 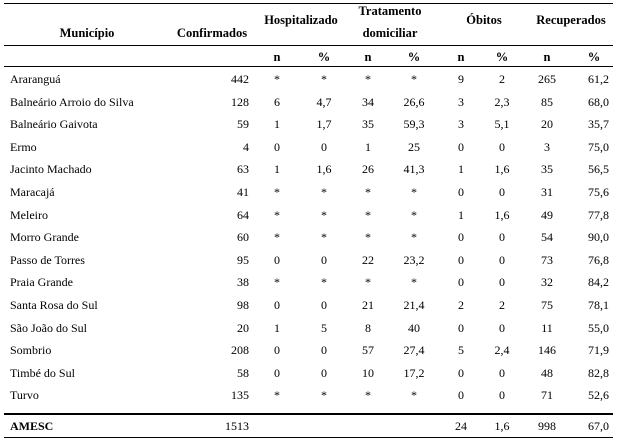 What do you see at coordinates (246, 147) in the screenshot?
I see `cell-confirmados: 4` at bounding box center [246, 147].